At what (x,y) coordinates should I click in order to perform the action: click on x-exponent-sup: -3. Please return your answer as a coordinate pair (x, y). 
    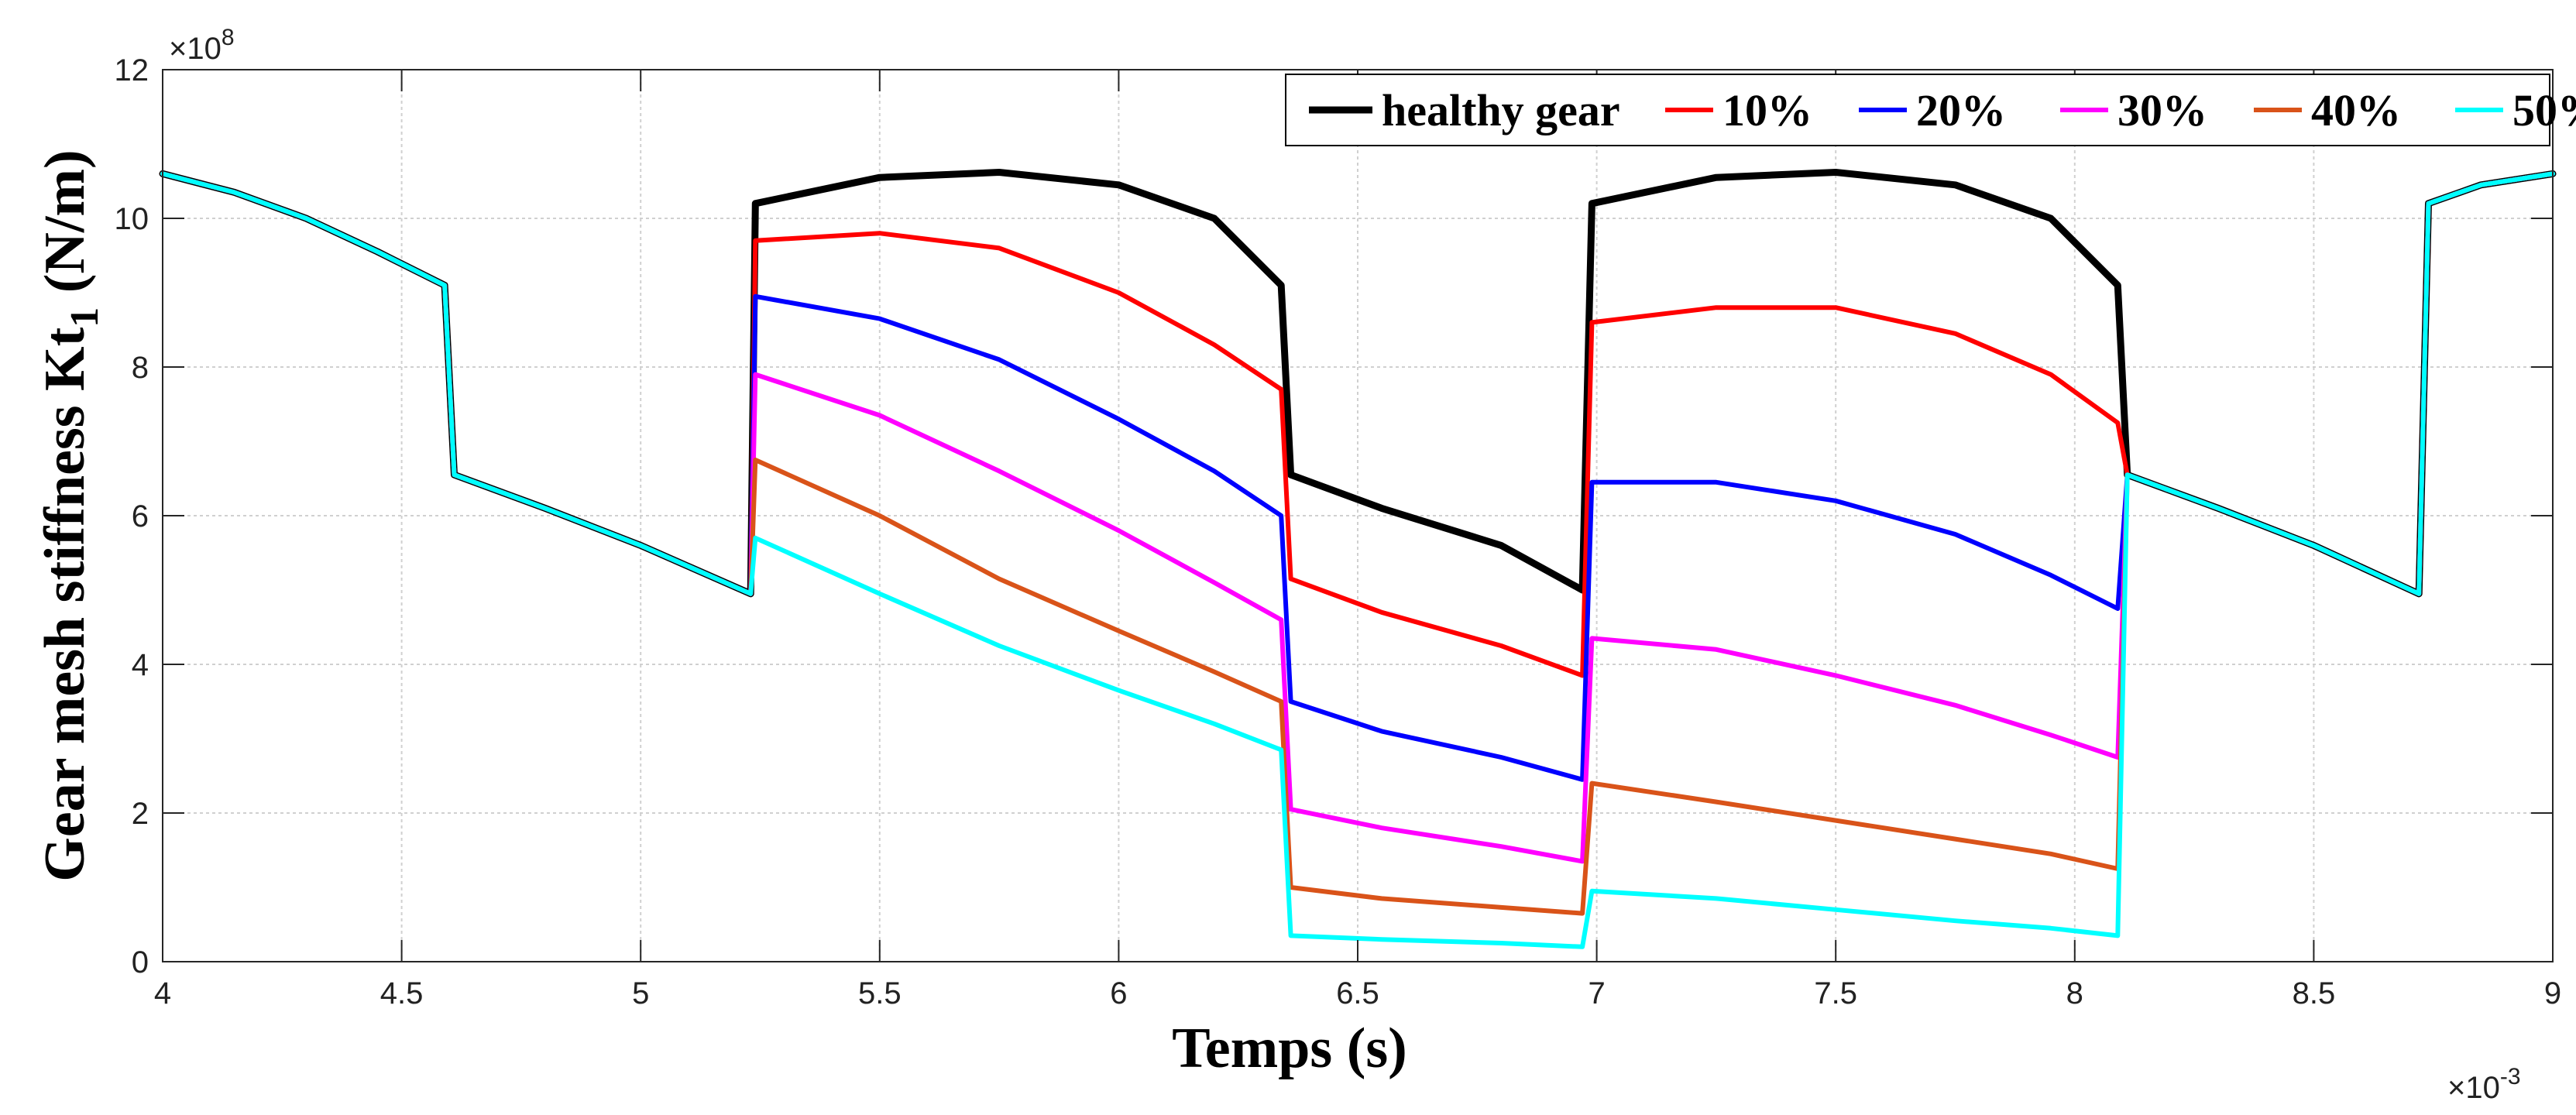
    Looking at the image, I should click on (2510, 1076).